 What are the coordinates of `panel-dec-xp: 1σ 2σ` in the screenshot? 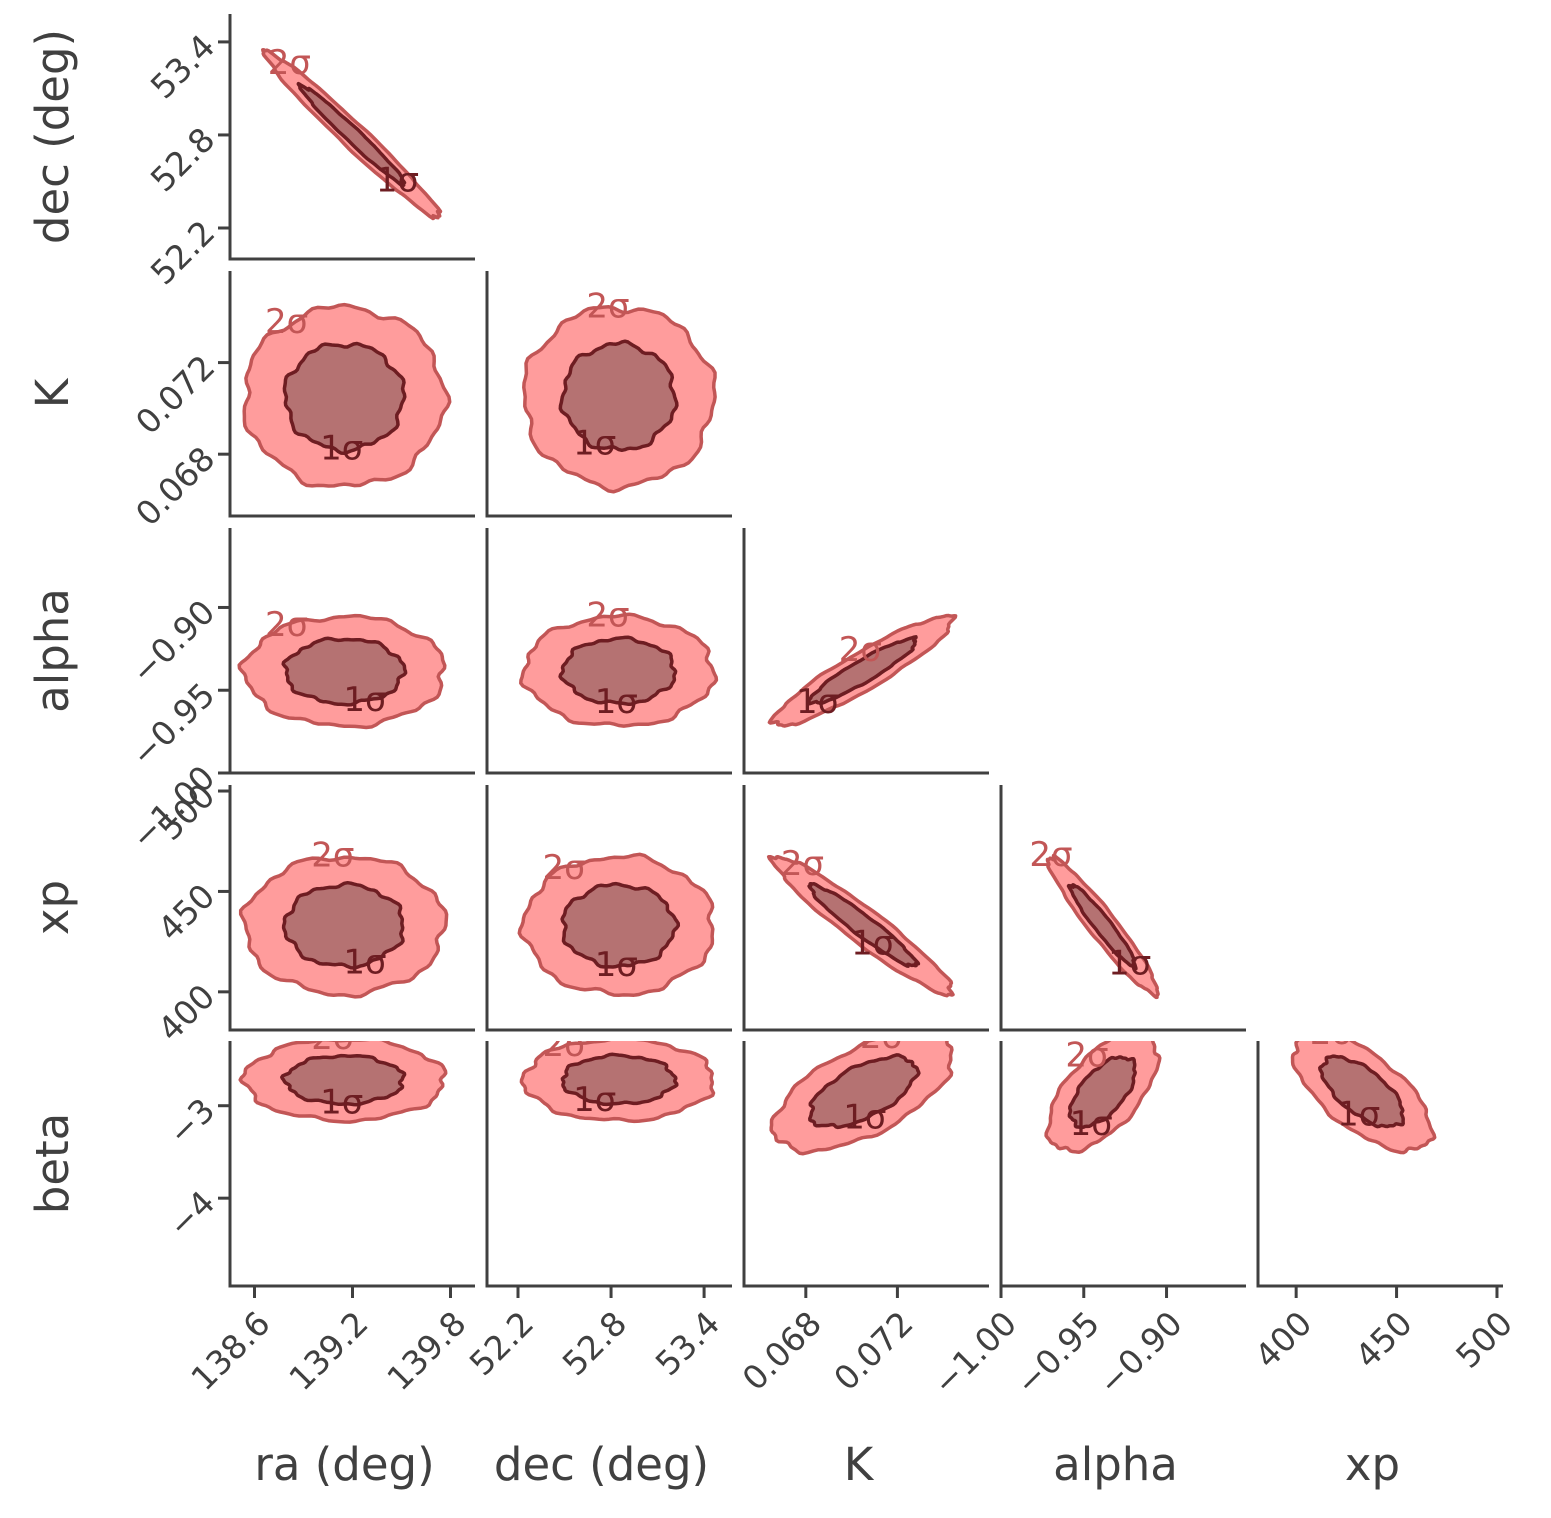 It's located at (616, 922).